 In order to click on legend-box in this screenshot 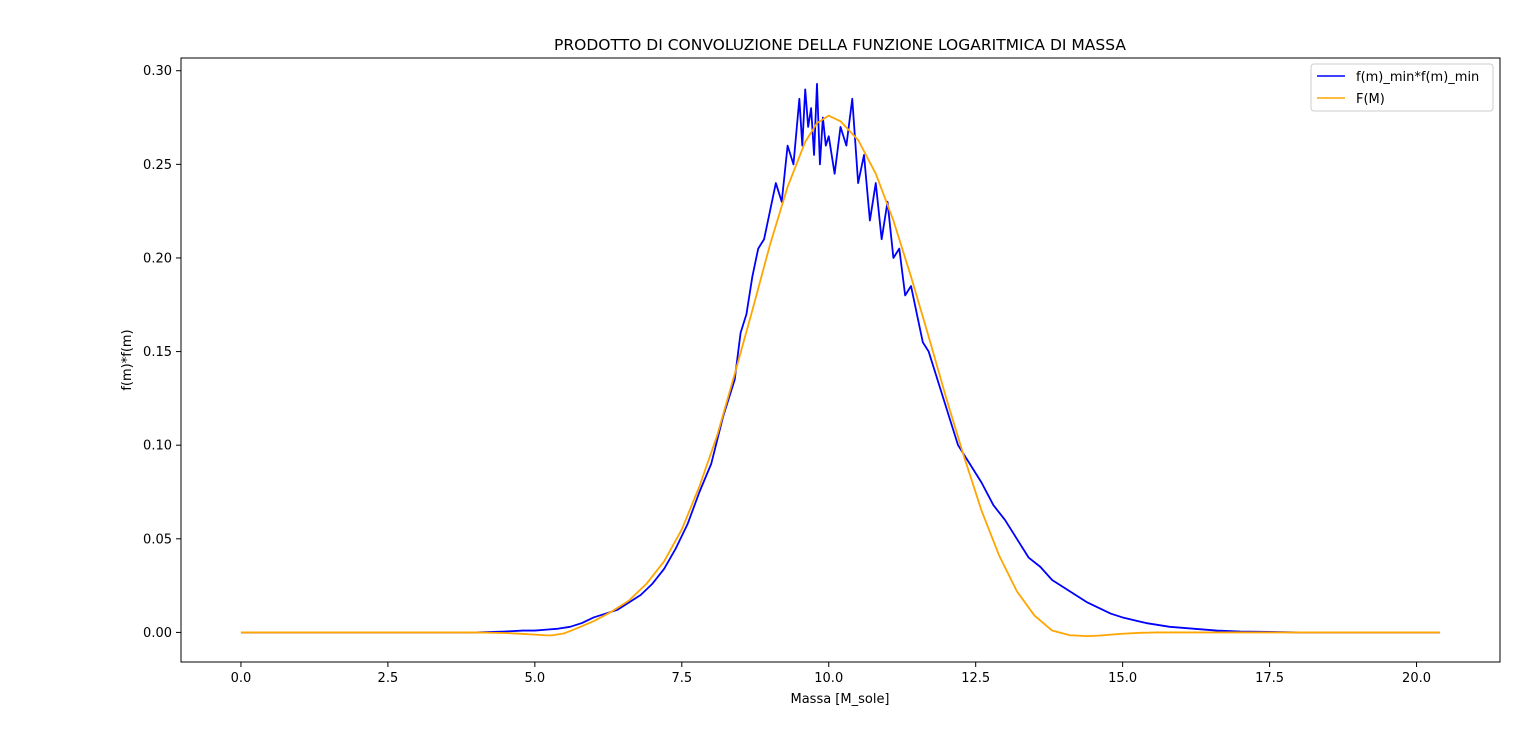, I will do `click(1402, 87)`.